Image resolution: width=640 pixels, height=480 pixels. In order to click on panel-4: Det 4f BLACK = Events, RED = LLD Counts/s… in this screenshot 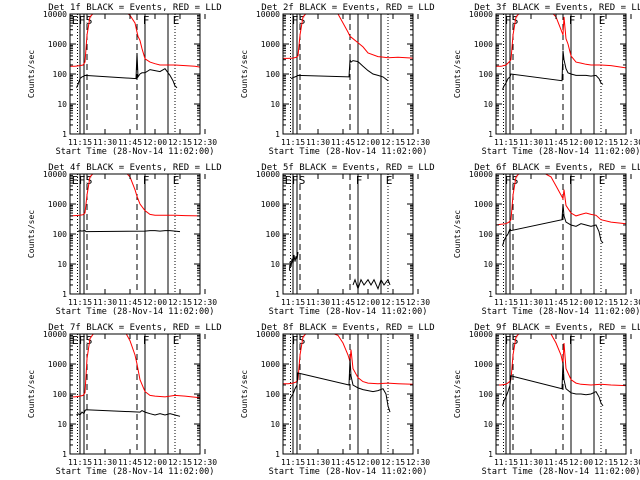, I will do `click(124, 240)`.